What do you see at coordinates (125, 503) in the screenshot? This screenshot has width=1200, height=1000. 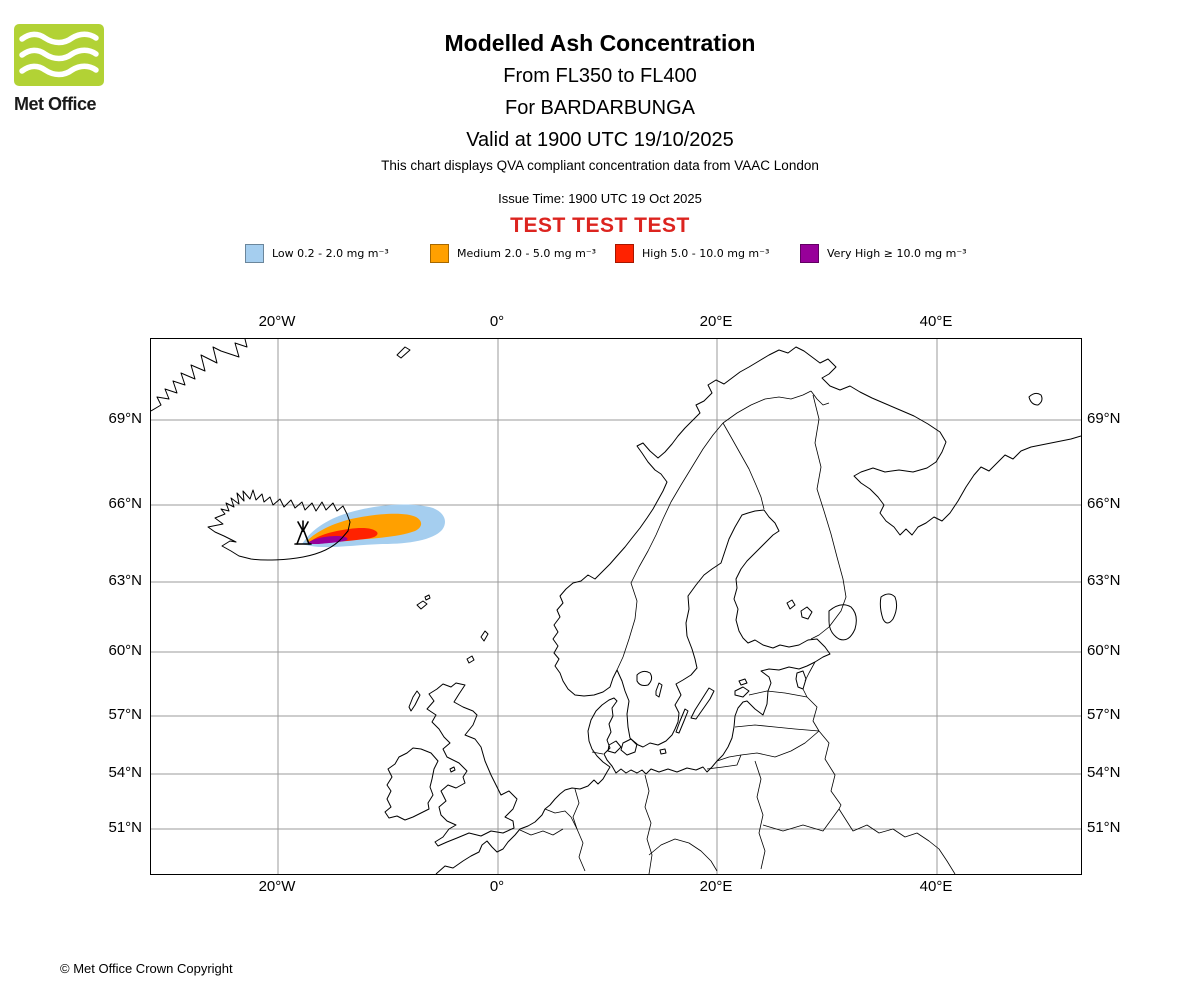 I see `lat-label-left-66n: 66°N` at bounding box center [125, 503].